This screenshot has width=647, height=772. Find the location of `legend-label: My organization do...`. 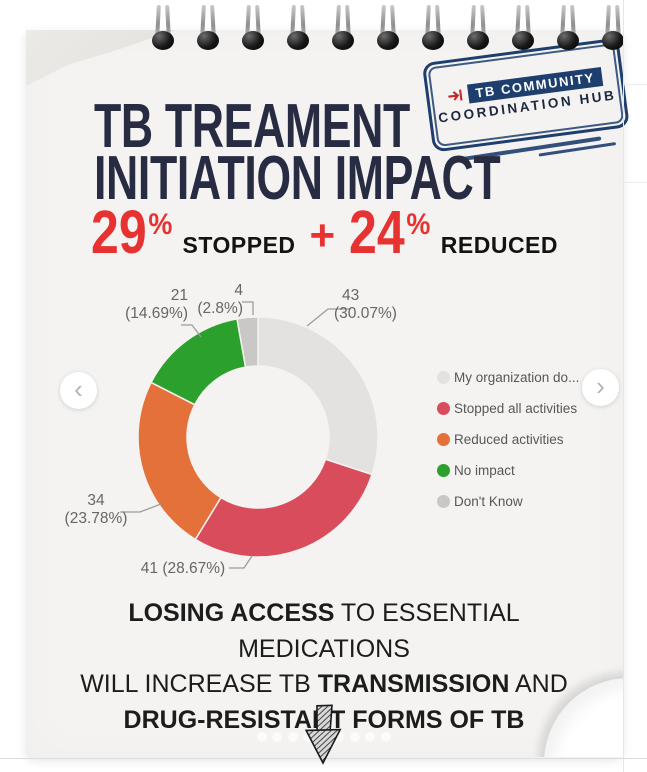

legend-label: My organization do... is located at coordinates (517, 377).